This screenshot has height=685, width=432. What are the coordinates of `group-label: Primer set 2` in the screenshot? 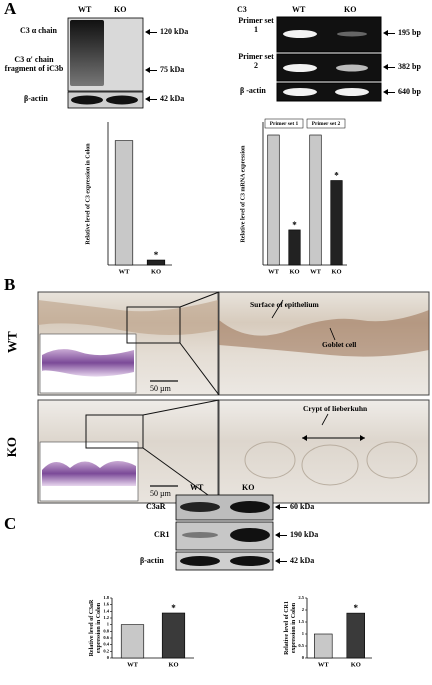 It's located at (326, 124).